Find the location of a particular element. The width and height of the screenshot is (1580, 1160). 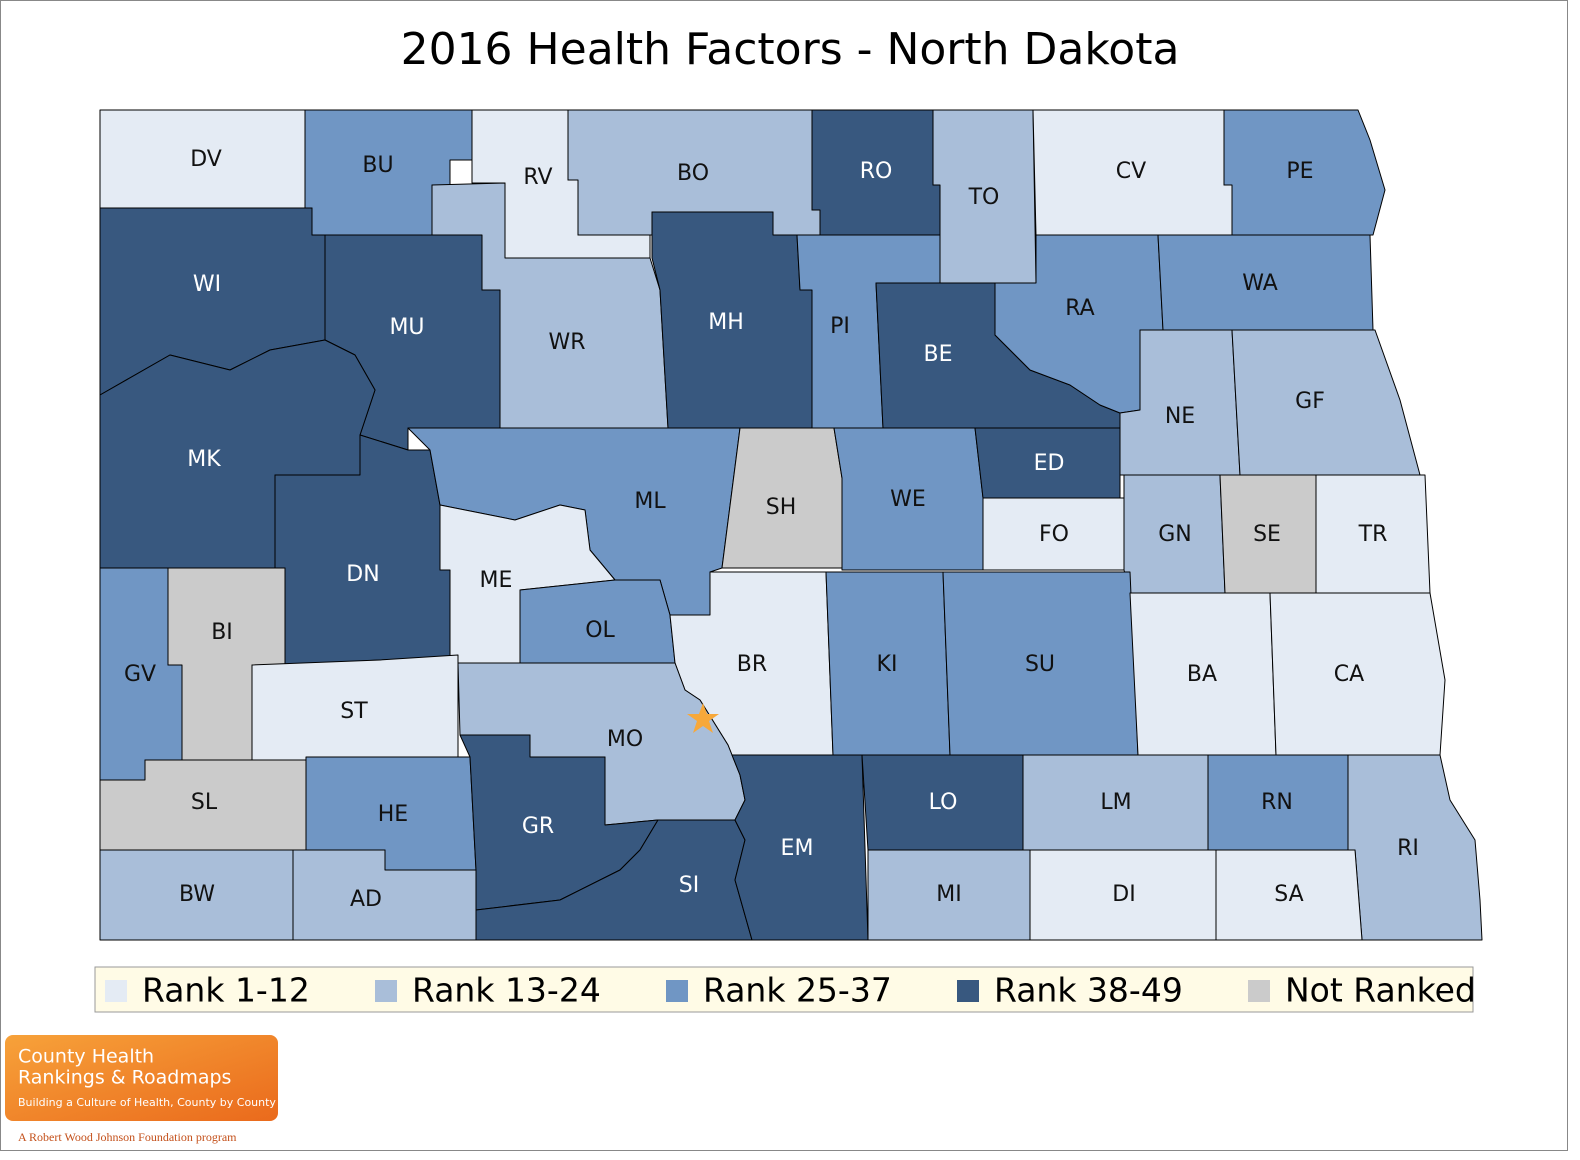

county-label: BA is located at coordinates (1202, 674).